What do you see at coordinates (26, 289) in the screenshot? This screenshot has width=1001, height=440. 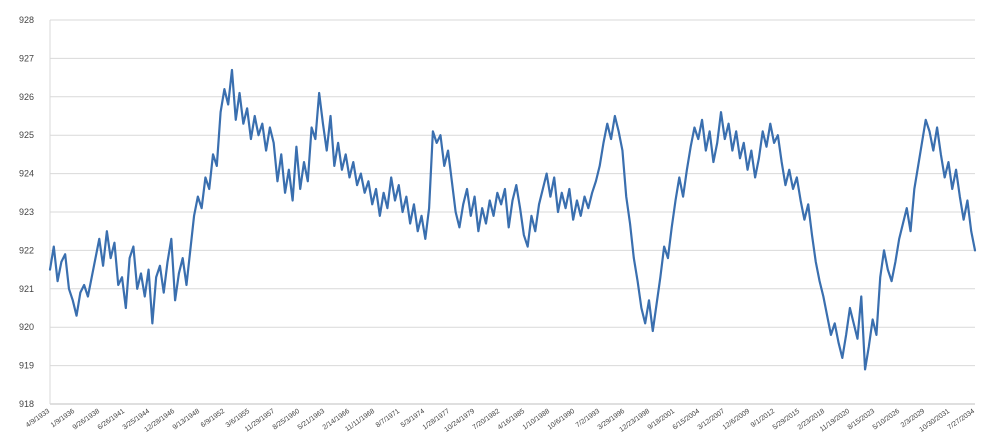 I see `y-tick-label: 921` at bounding box center [26, 289].